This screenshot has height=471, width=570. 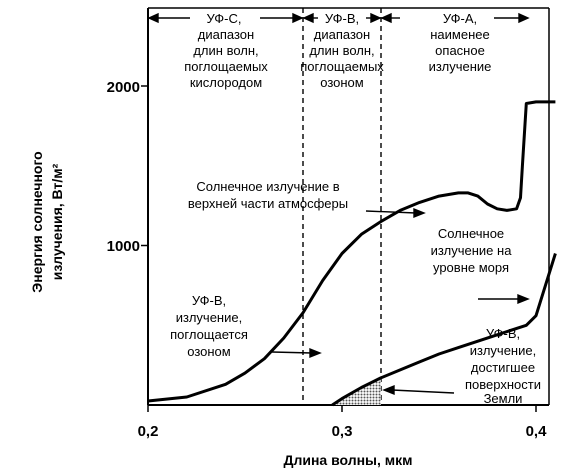 I want to click on y-tick-label-2000: 2000, so click(x=123, y=87).